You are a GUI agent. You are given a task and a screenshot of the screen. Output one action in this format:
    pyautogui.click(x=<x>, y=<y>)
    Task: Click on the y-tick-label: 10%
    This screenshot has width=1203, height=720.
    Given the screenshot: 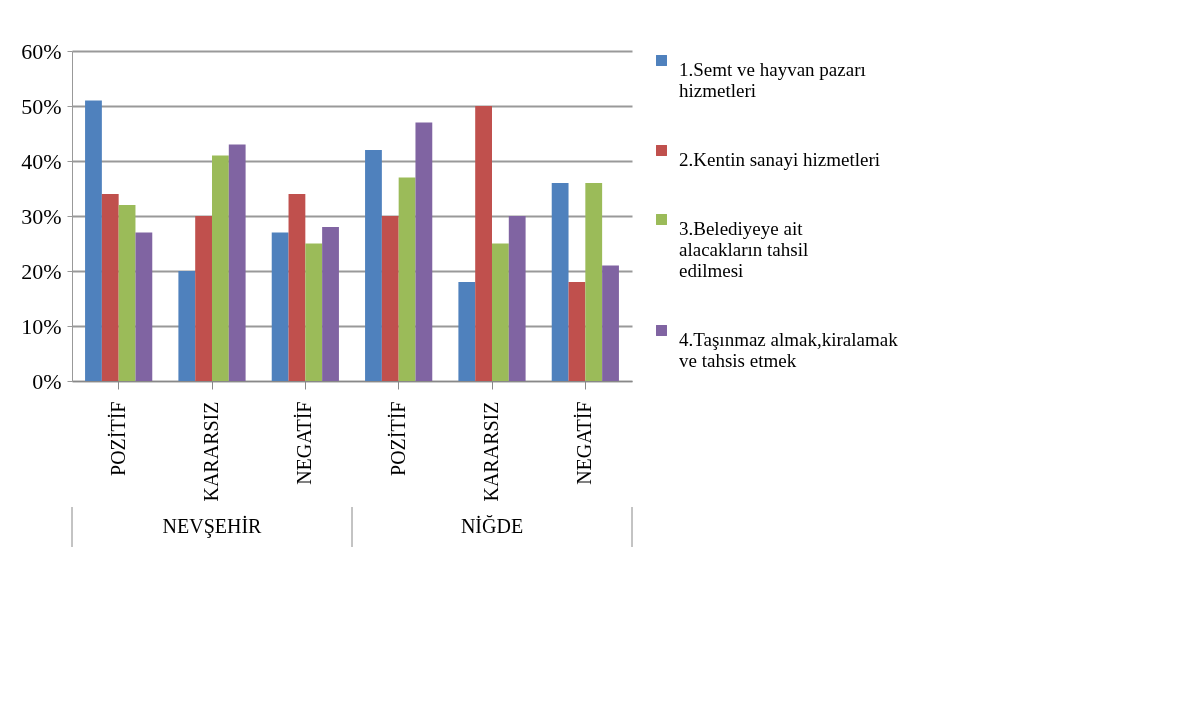 What is the action you would take?
    pyautogui.click(x=41, y=326)
    